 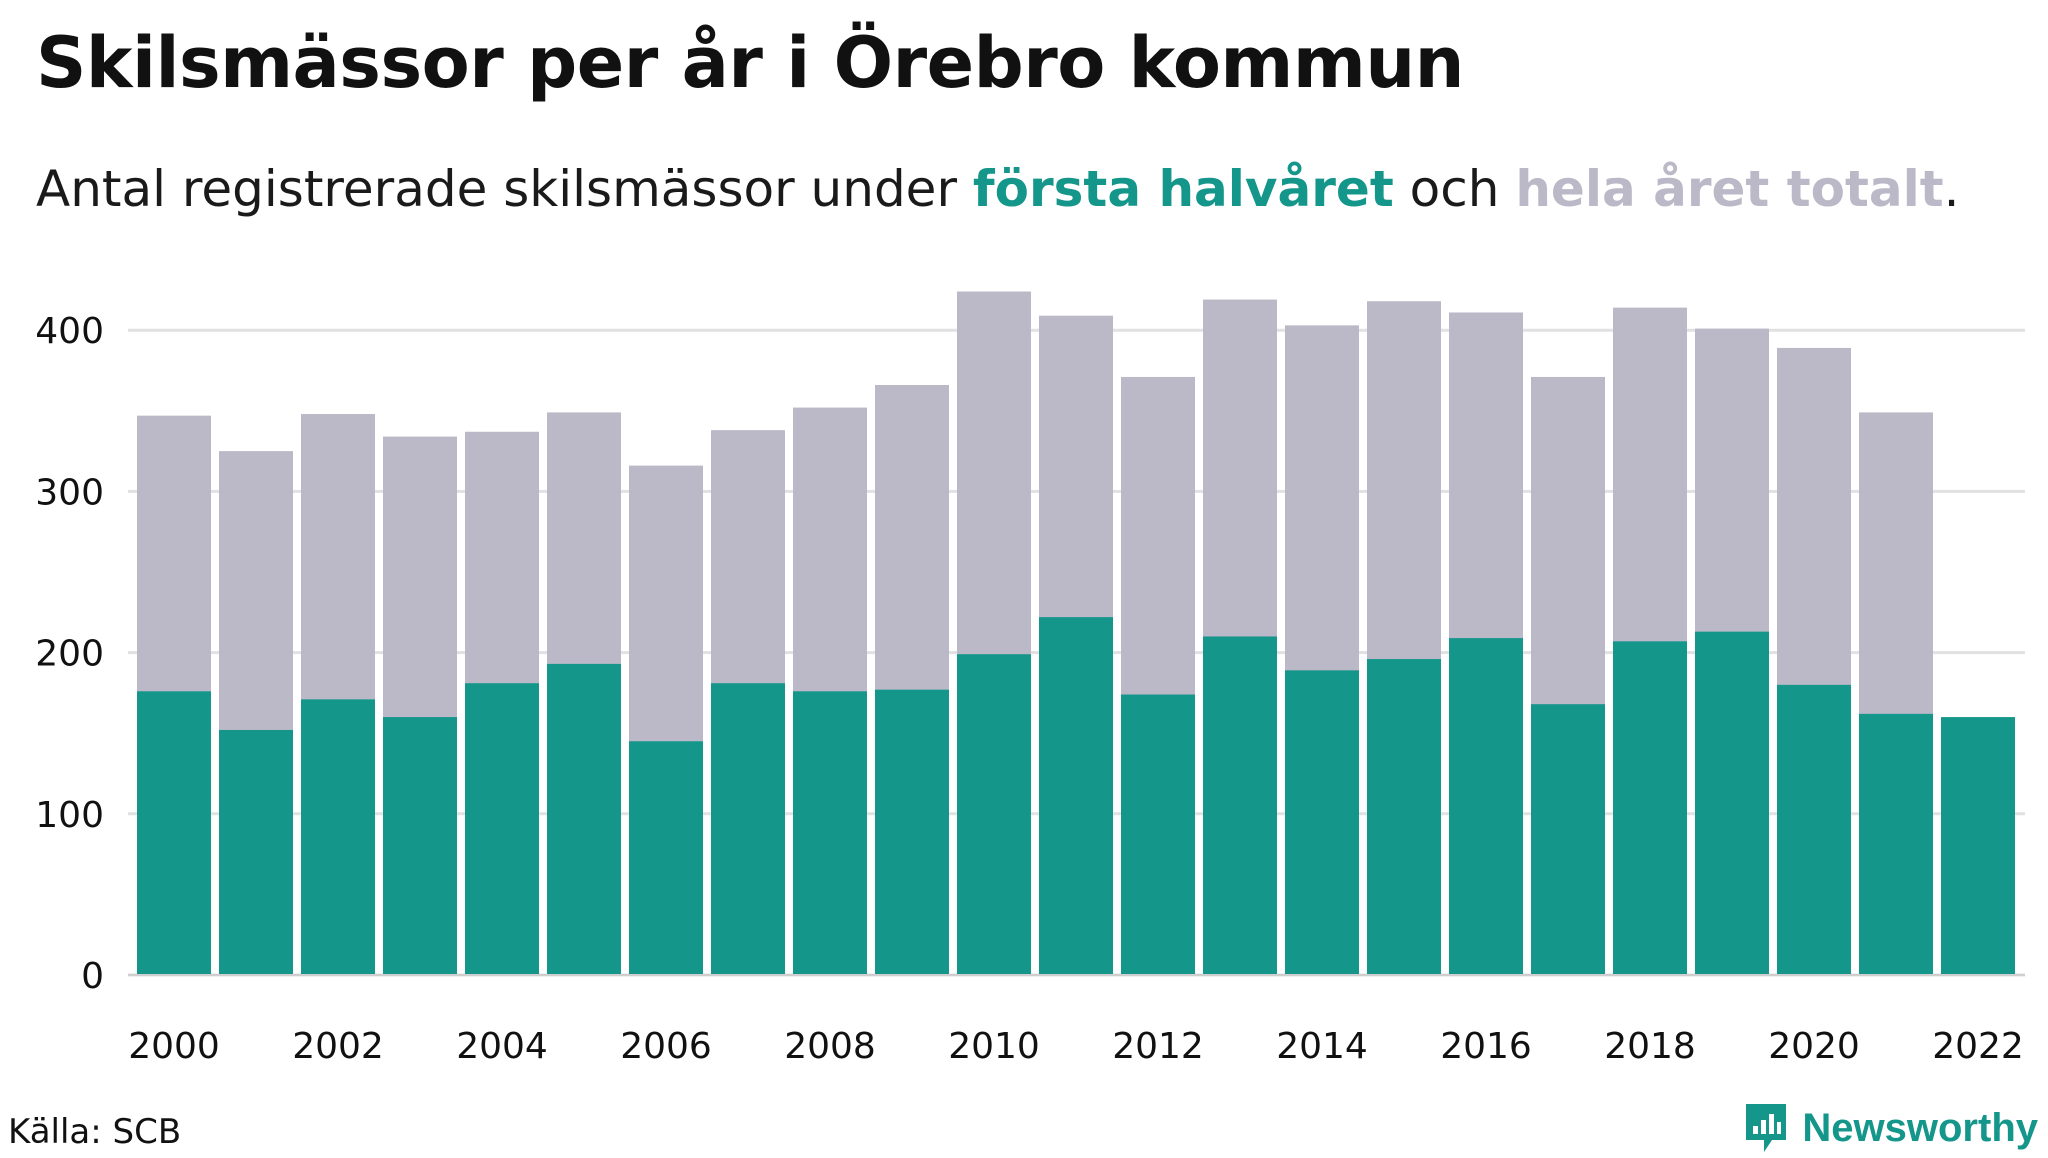 What do you see at coordinates (1158, 1043) in the screenshot?
I see `x-tick-label-2012: 2012` at bounding box center [1158, 1043].